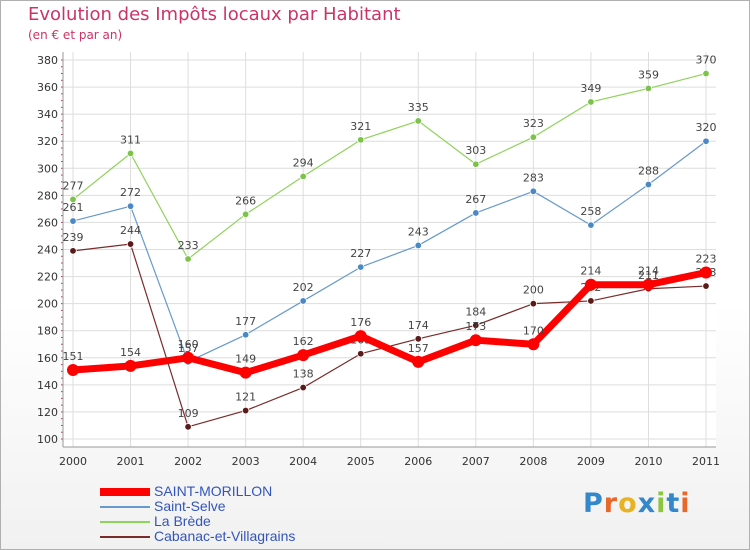 The width and height of the screenshot is (750, 550). Describe the element at coordinates (303, 287) in the screenshot. I see `data-label-saint-selve: 202` at that location.